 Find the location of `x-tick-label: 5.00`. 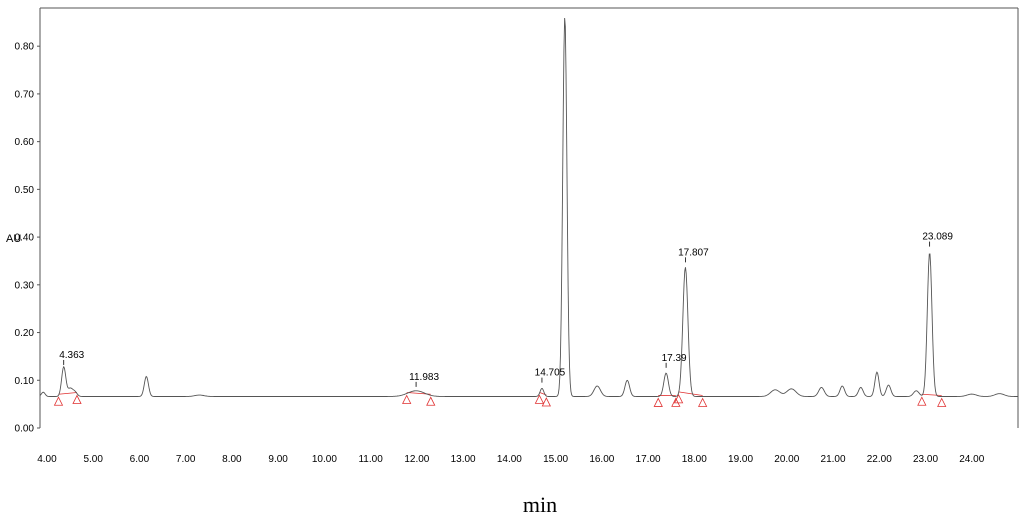

x-tick-label: 5.00 is located at coordinates (93, 459).